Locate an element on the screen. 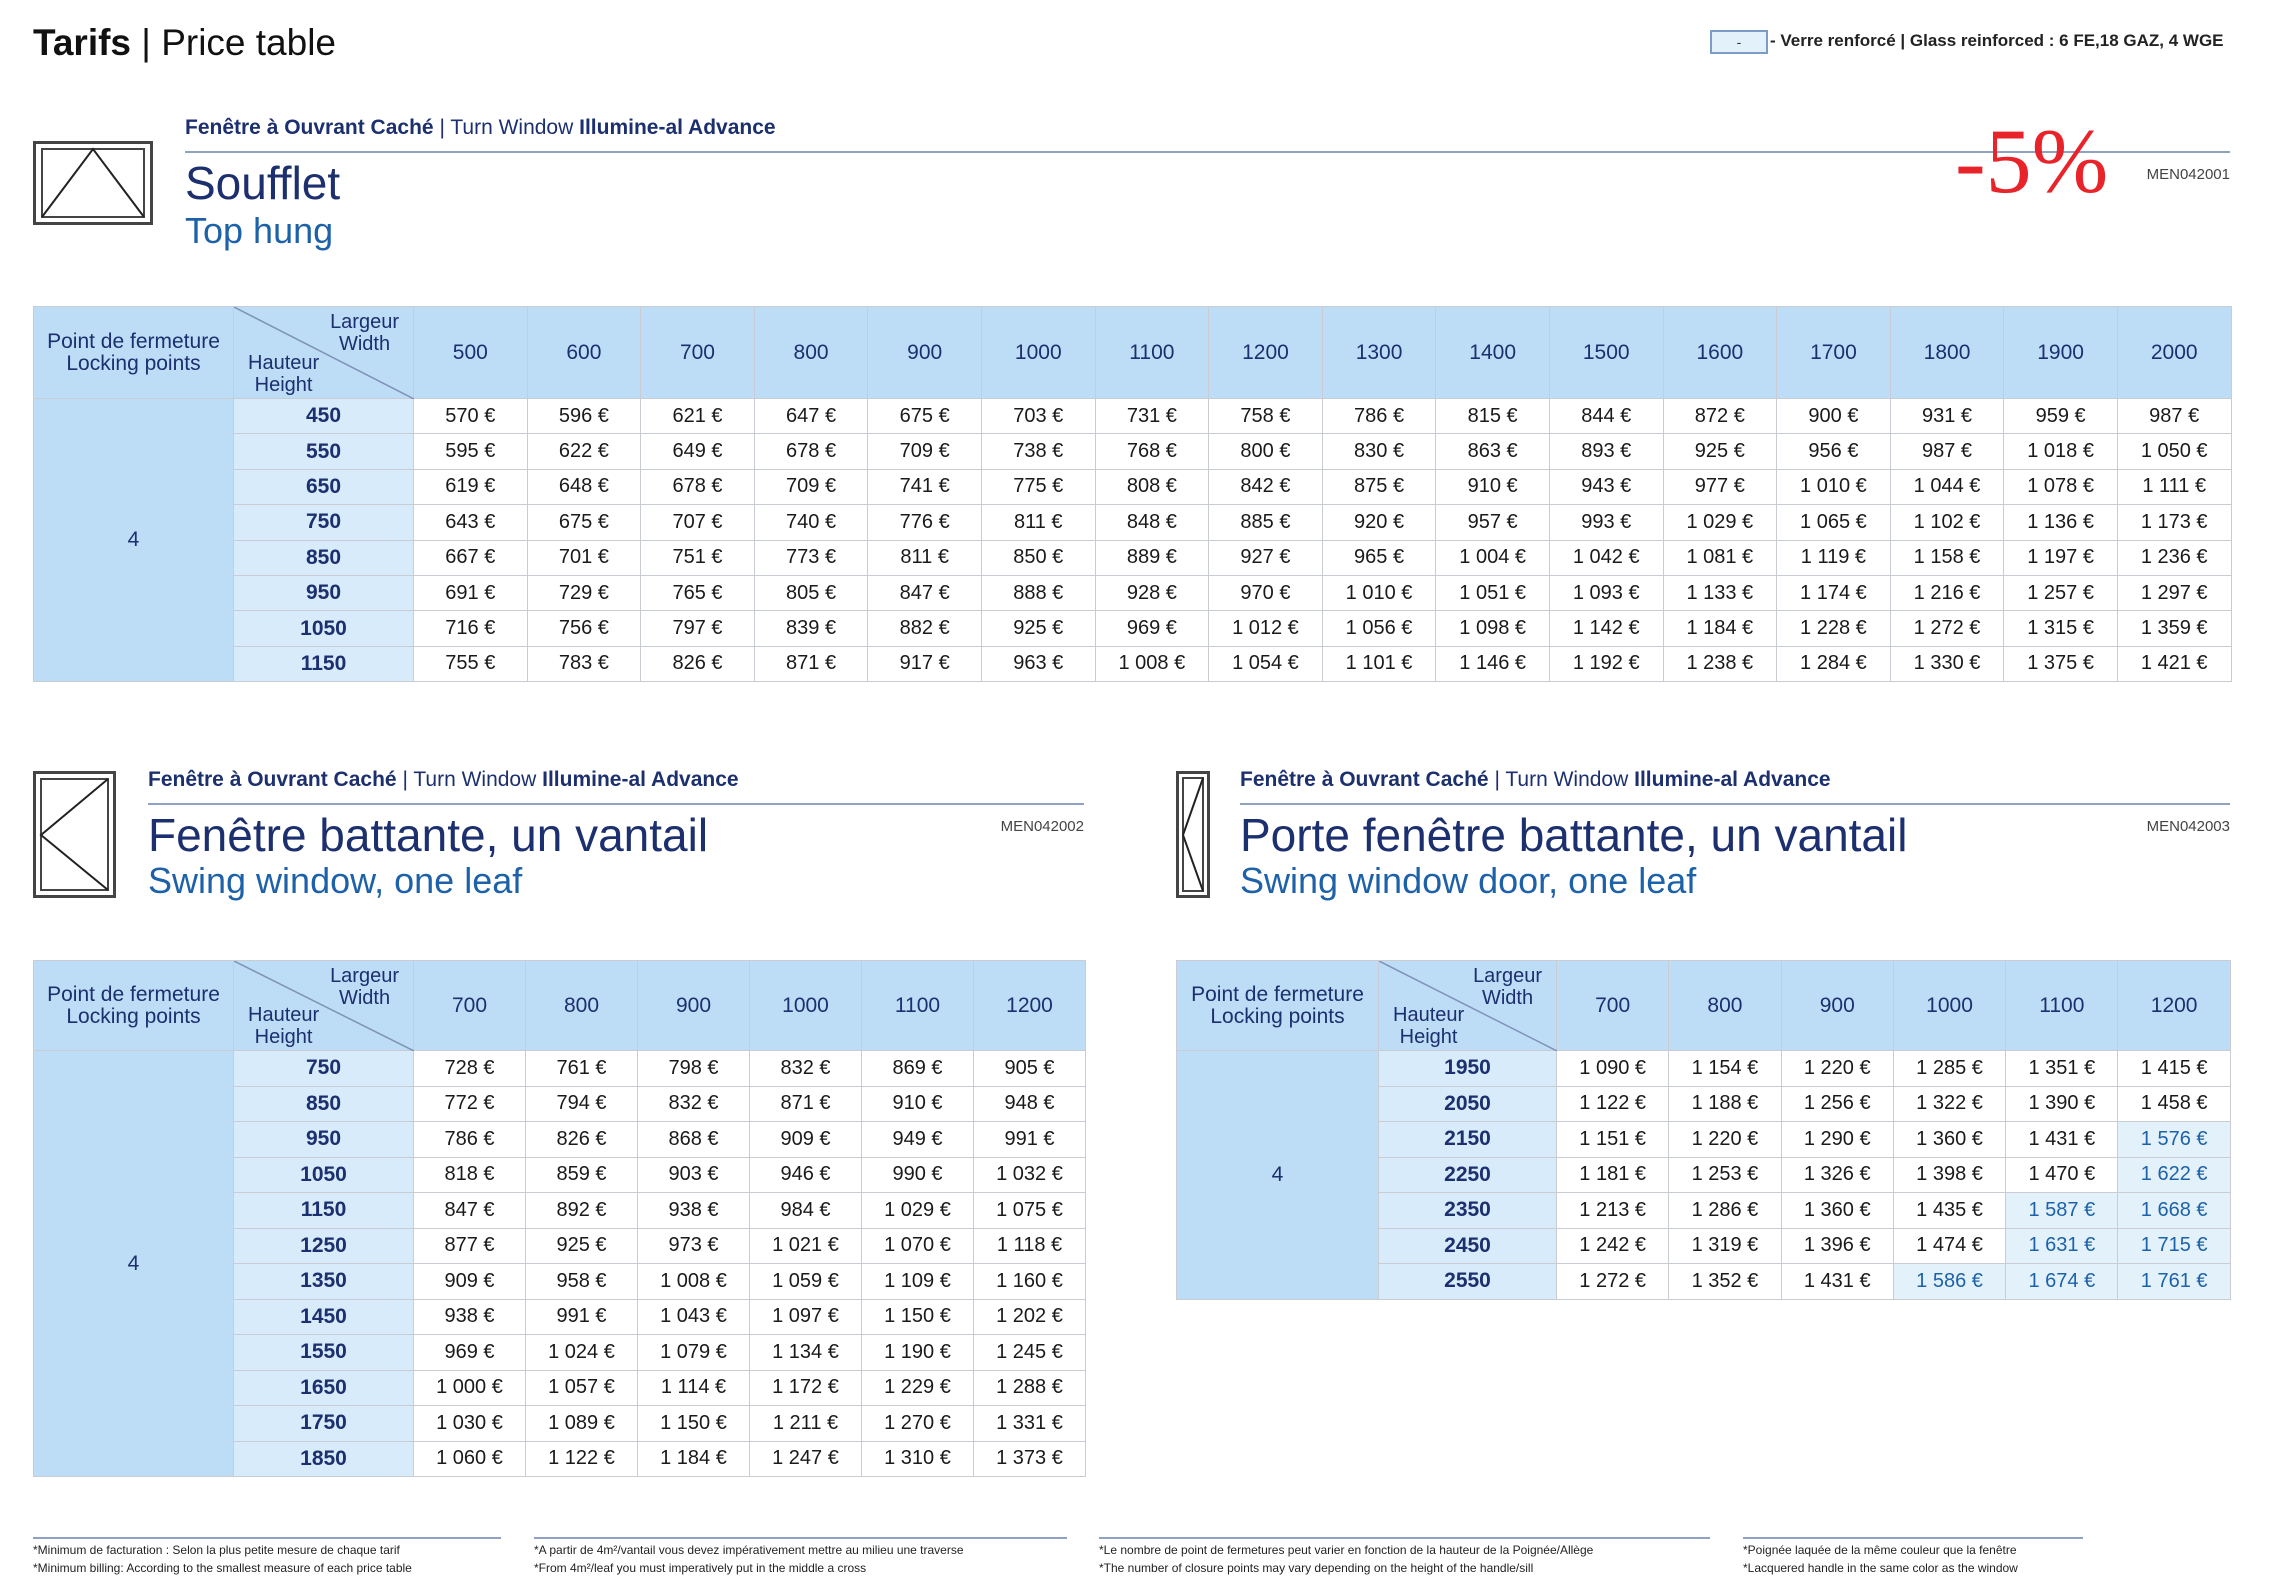 The height and width of the screenshot is (1594, 2292). price-cell: 1 220 € is located at coordinates (1725, 1139).